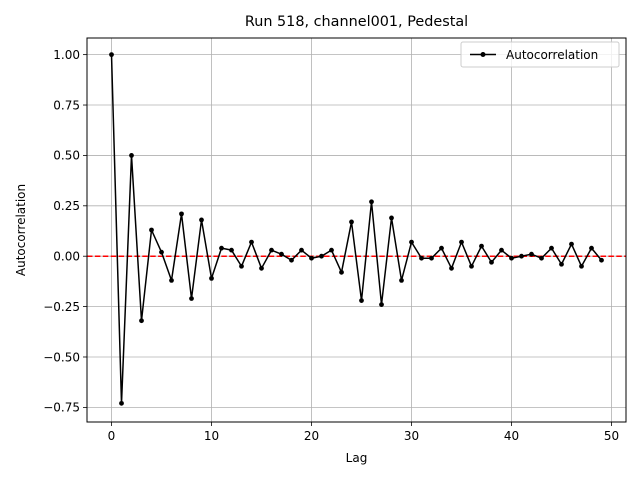 This screenshot has width=640, height=480. What do you see at coordinates (61, 357) in the screenshot?
I see `y-tick-label: −0.50` at bounding box center [61, 357].